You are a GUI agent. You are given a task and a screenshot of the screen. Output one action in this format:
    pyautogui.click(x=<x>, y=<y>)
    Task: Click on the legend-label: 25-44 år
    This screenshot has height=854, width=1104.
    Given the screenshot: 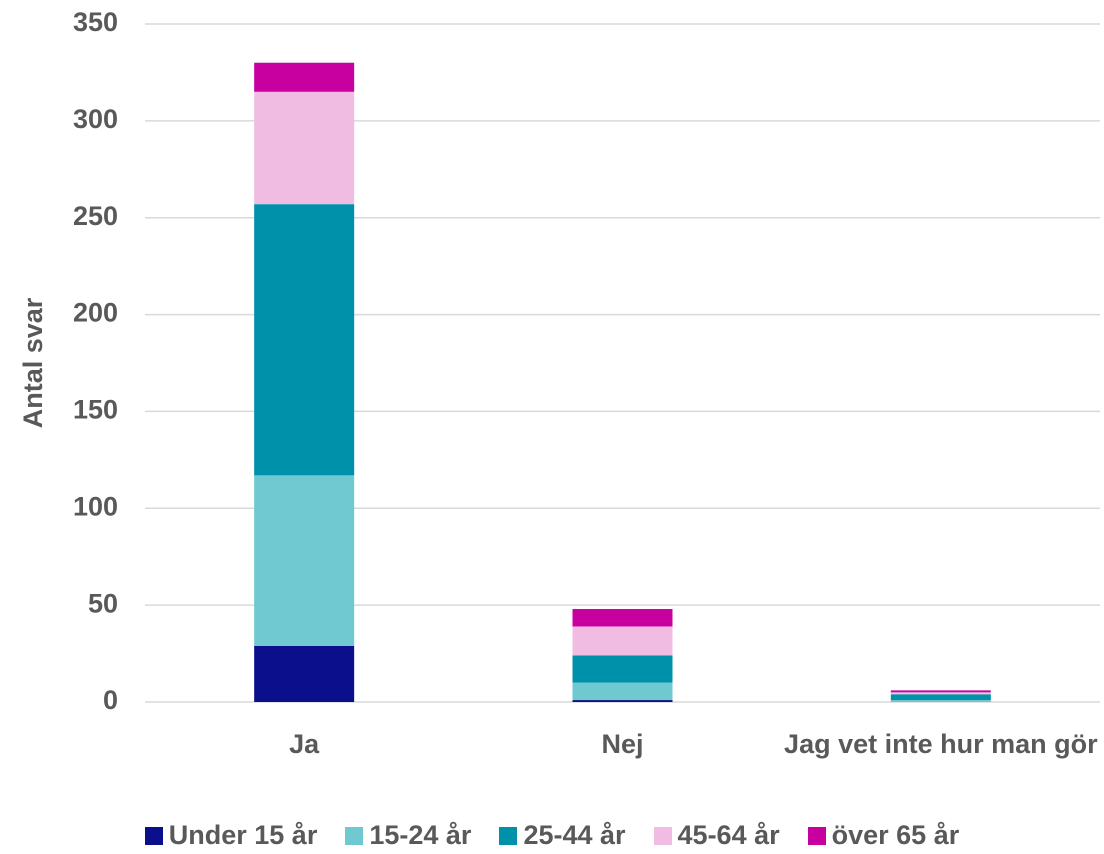 What is the action you would take?
    pyautogui.click(x=574, y=835)
    